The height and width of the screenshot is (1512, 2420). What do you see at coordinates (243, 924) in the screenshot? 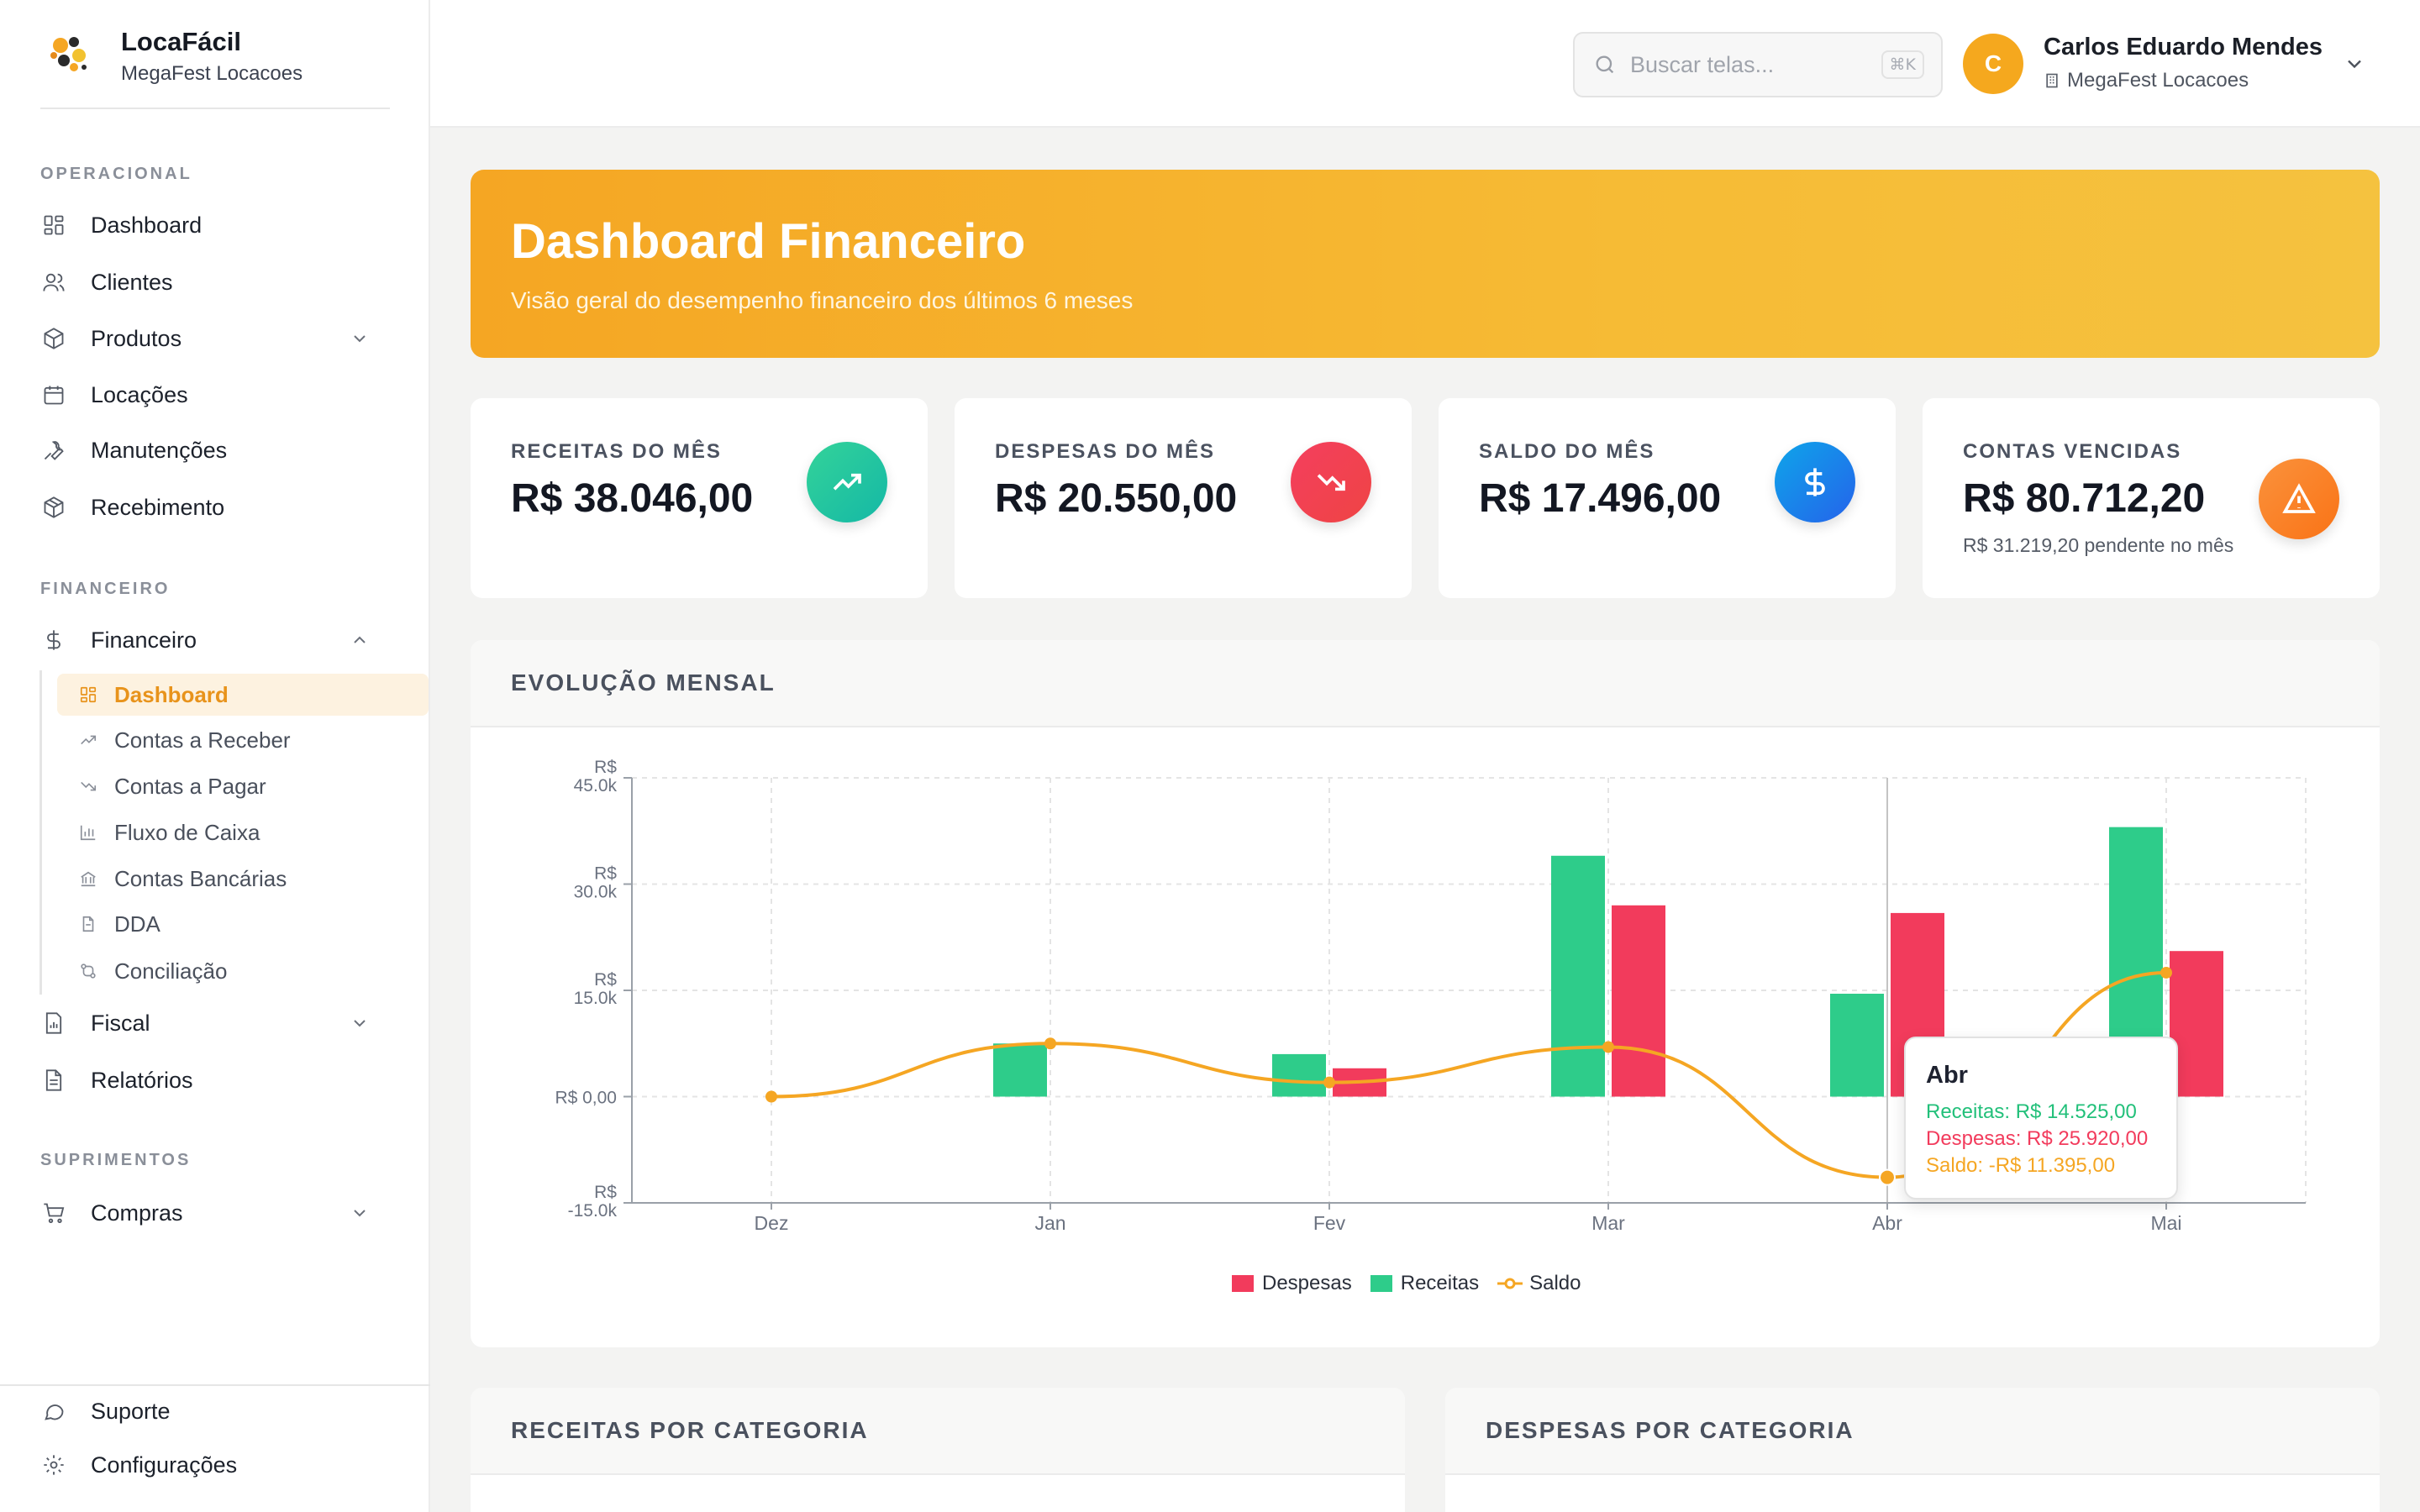
I see `submenu-item-dda: DDA` at bounding box center [243, 924].